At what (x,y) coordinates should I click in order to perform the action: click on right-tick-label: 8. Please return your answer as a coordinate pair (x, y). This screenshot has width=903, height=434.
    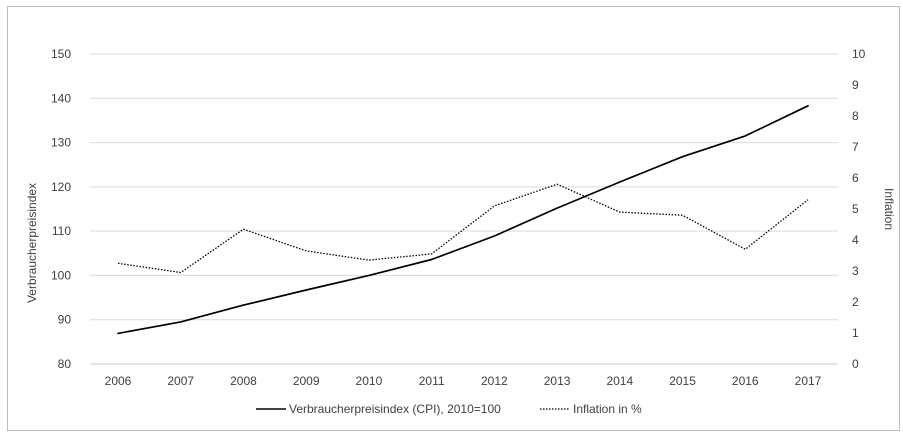
    Looking at the image, I should click on (855, 116).